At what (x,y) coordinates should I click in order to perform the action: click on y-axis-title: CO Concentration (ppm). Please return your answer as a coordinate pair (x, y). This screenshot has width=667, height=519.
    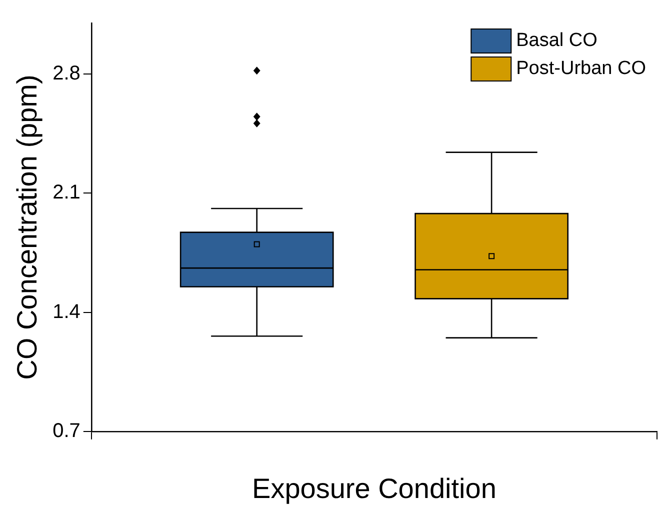
    Looking at the image, I should click on (27, 227).